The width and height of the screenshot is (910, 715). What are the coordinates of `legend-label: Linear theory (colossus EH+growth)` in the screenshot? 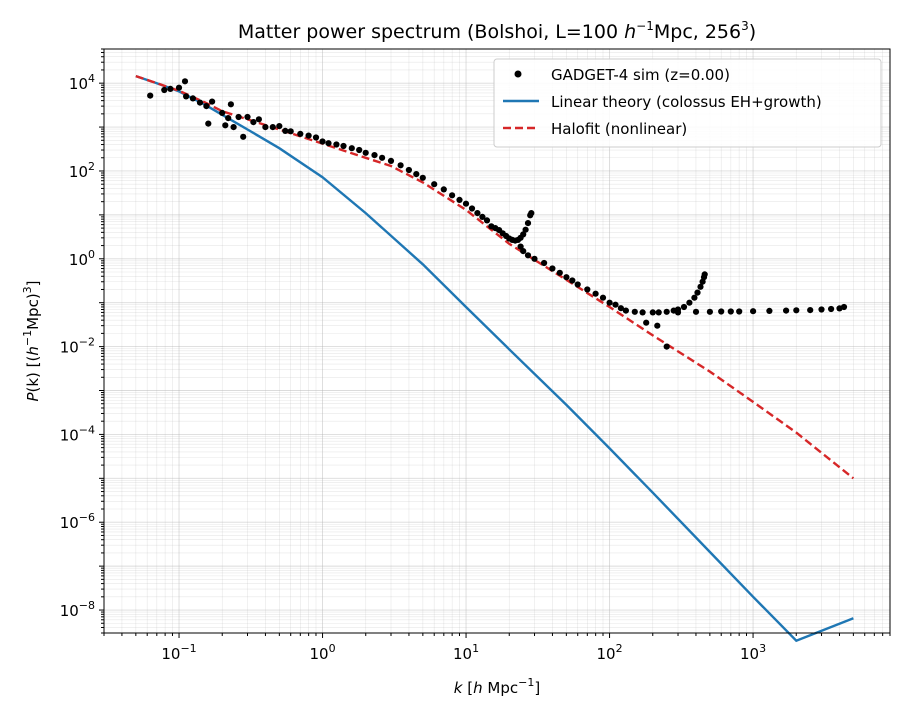 It's located at (686, 102).